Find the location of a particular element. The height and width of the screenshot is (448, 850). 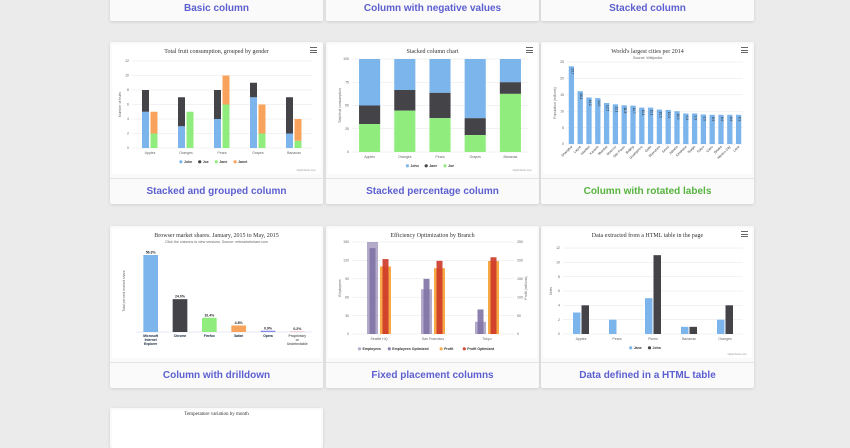

demo-card-label: Stacked column is located at coordinates (647, 10).